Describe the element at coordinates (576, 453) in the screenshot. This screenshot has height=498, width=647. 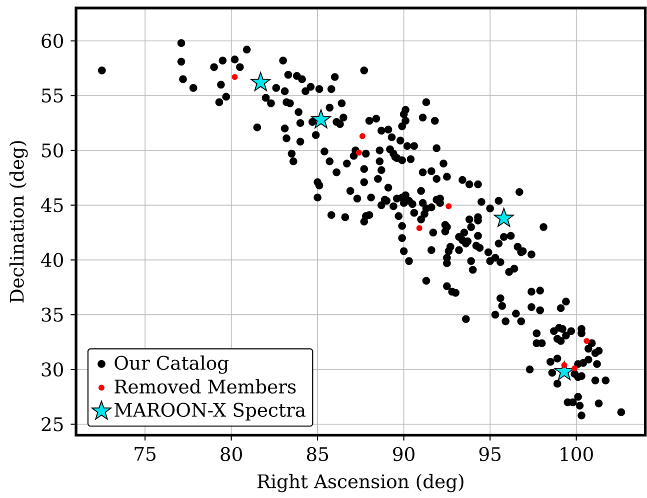
I see `x-tick-label: 100` at that location.